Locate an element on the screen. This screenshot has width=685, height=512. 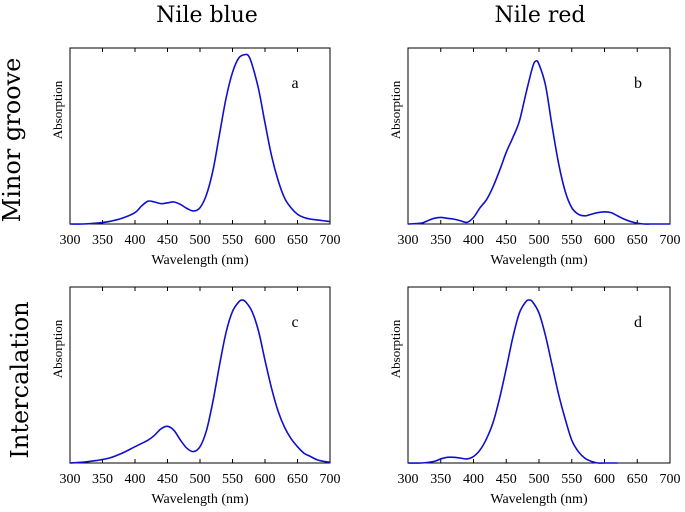
panel-letter-c: c is located at coordinates (294, 322).